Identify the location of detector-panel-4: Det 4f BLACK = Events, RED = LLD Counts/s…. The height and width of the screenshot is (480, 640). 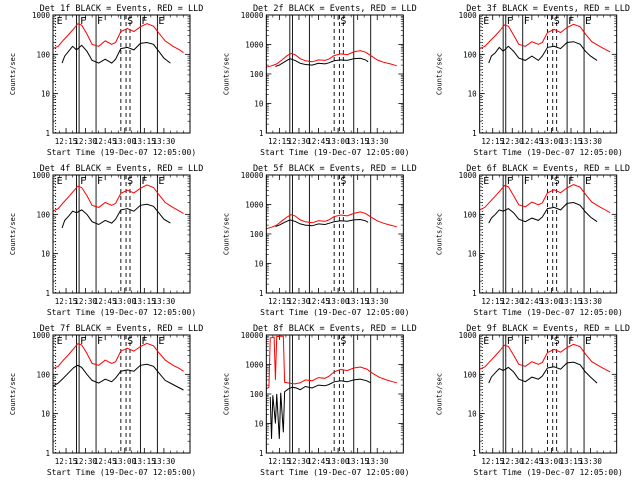
(106, 240).